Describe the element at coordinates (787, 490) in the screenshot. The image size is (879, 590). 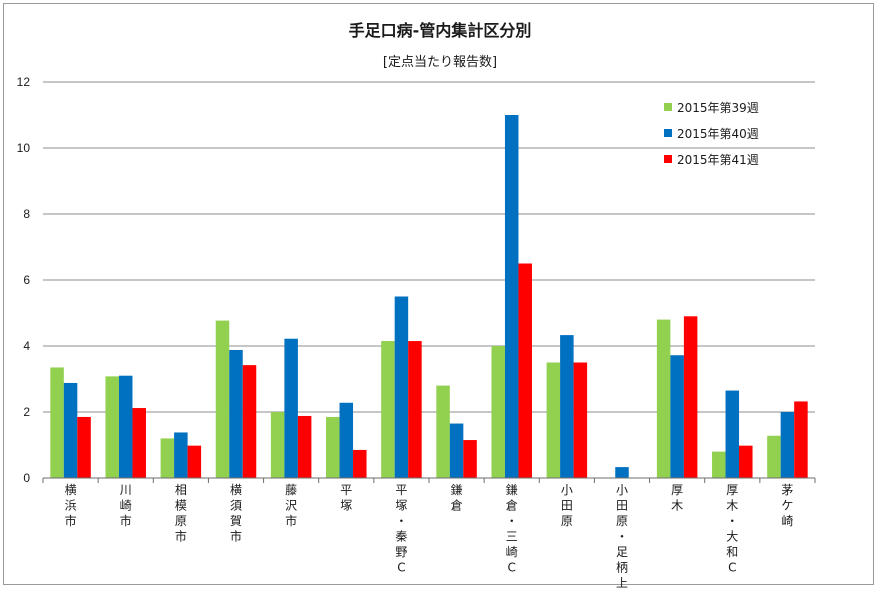
I see `category-label-char: 茅` at that location.